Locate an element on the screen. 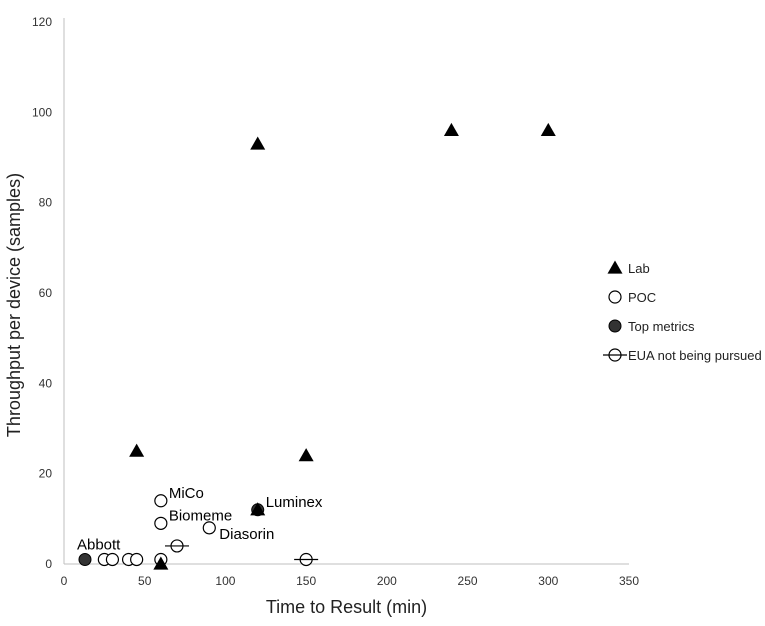 Image resolution: width=765 pixels, height=626 pixels. point-top-metrics is located at coordinates (85, 559).